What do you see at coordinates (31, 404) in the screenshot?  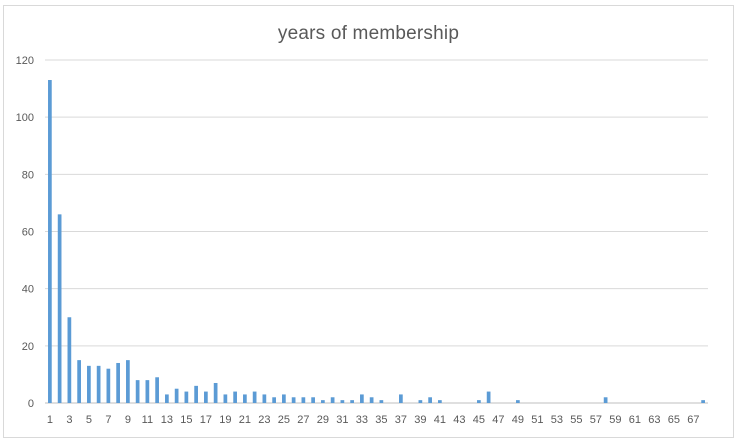 I see `y-tick-label: 0` at bounding box center [31, 404].